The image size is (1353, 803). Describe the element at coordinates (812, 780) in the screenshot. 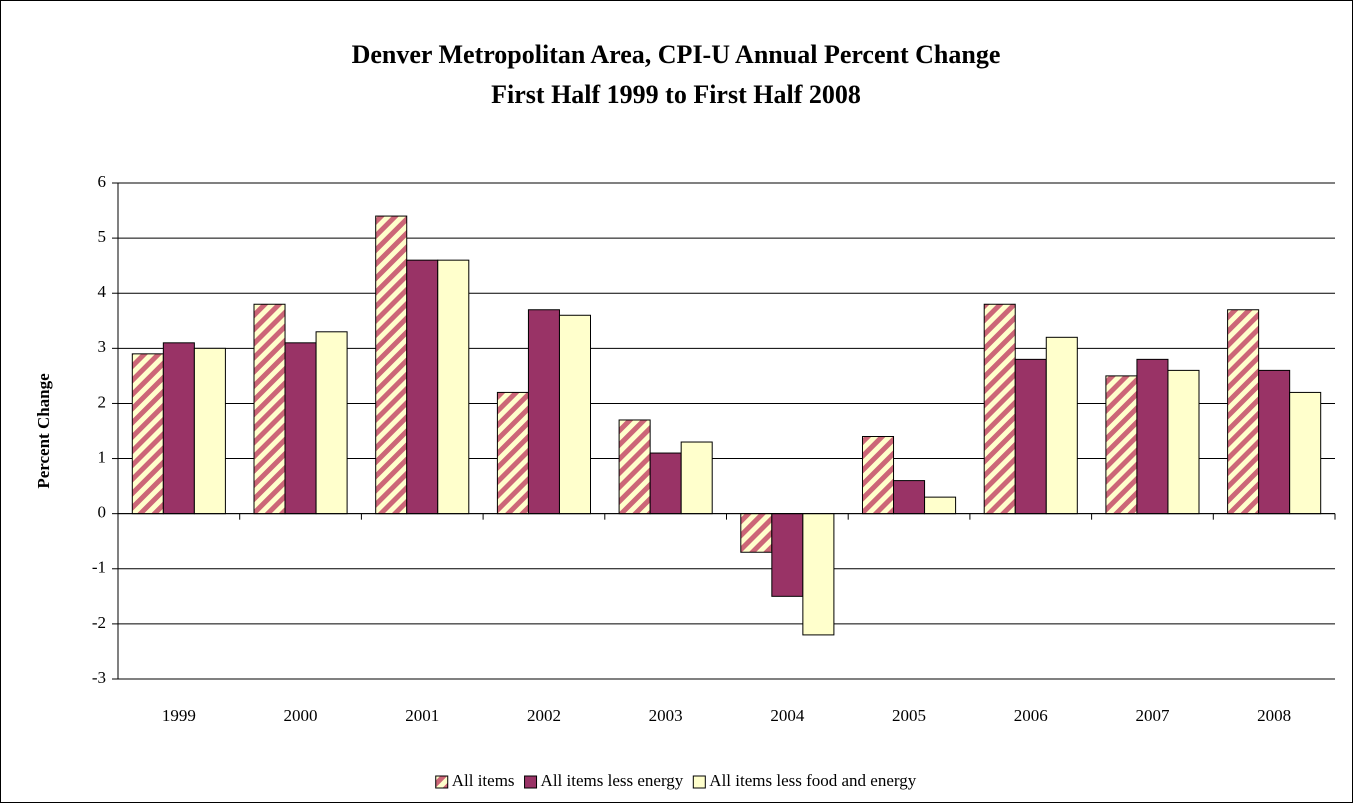

I see `legend-label: All items less food and energy` at that location.